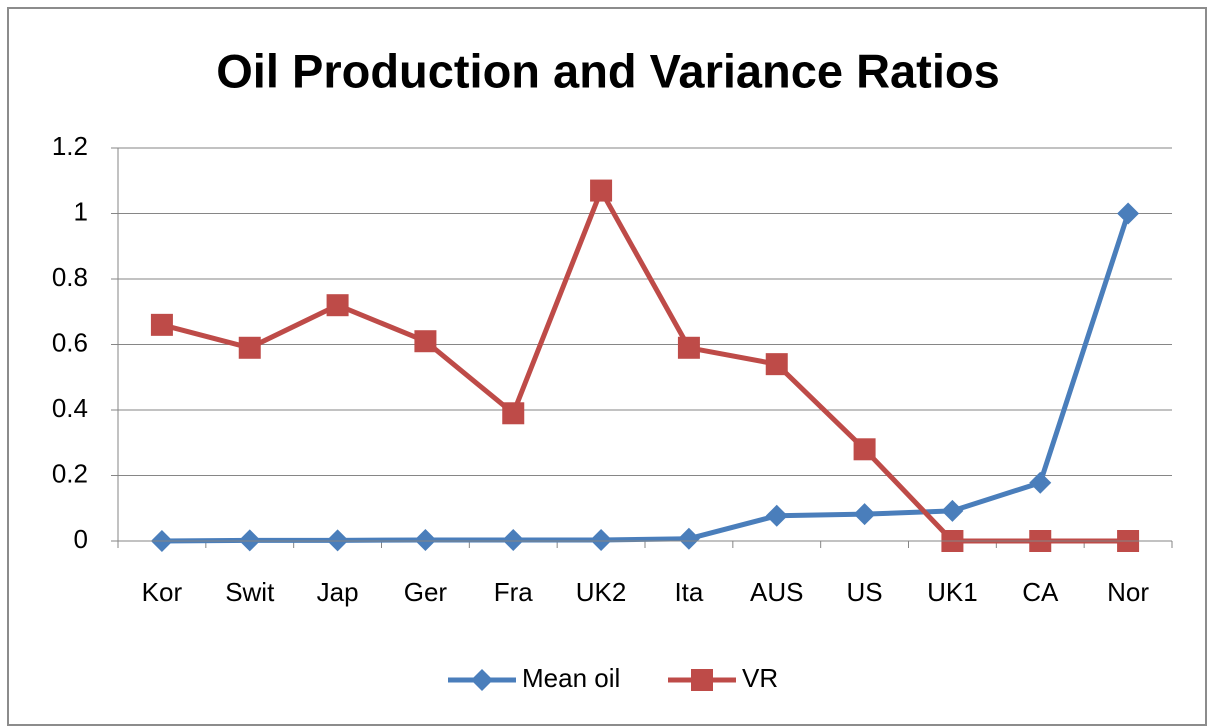 The image size is (1207, 726). Describe the element at coordinates (952, 592) in the screenshot. I see `x-tick-label: UK1` at that location.